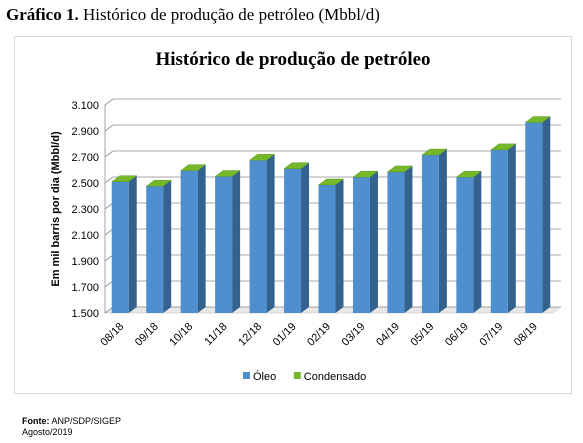 The image size is (583, 443). Describe the element at coordinates (264, 376) in the screenshot. I see `legend-label: Óleo` at that location.